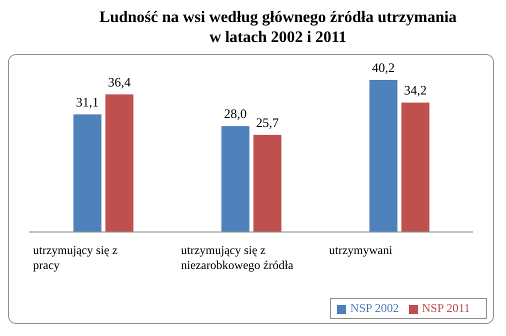  What do you see at coordinates (75, 257) in the screenshot?
I see `x-tick-label: utrzymujący się z pracy` at bounding box center [75, 257].